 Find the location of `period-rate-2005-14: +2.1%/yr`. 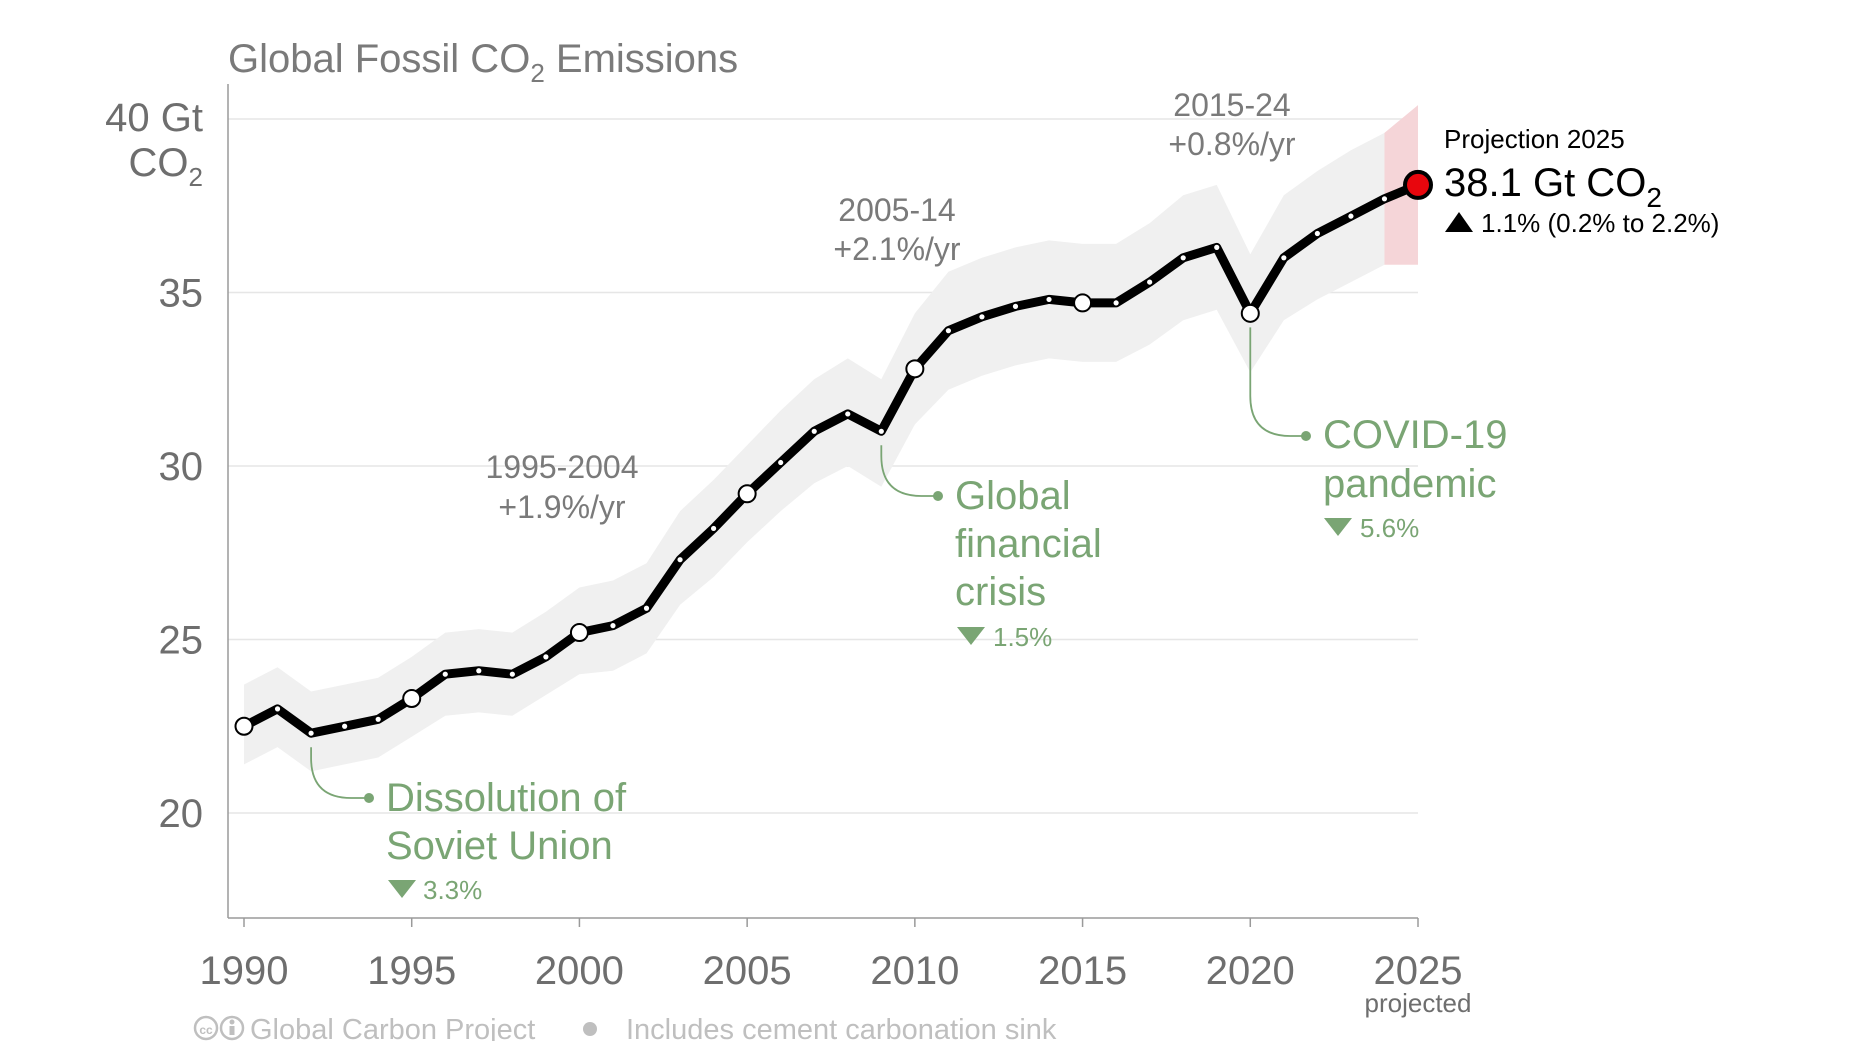

period-rate-2005-14: +2.1%/yr is located at coordinates (897, 249).